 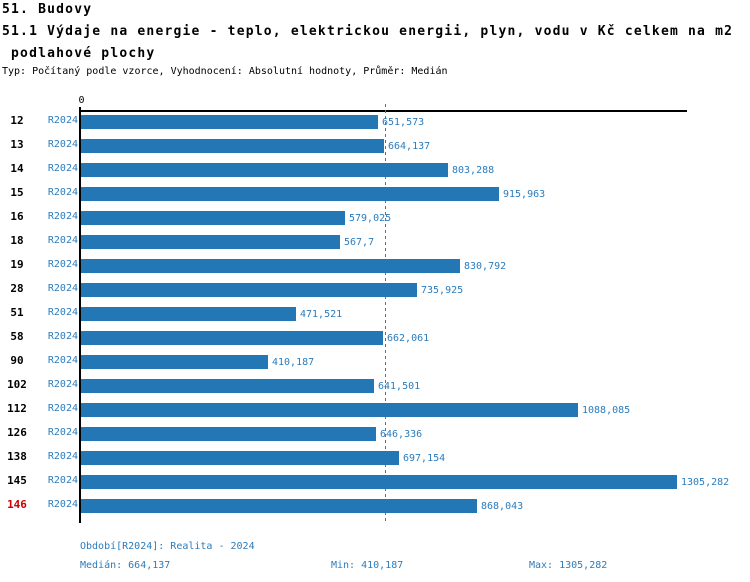 What do you see at coordinates (293, 363) in the screenshot?
I see `bar-value-label: 410,187` at bounding box center [293, 363].